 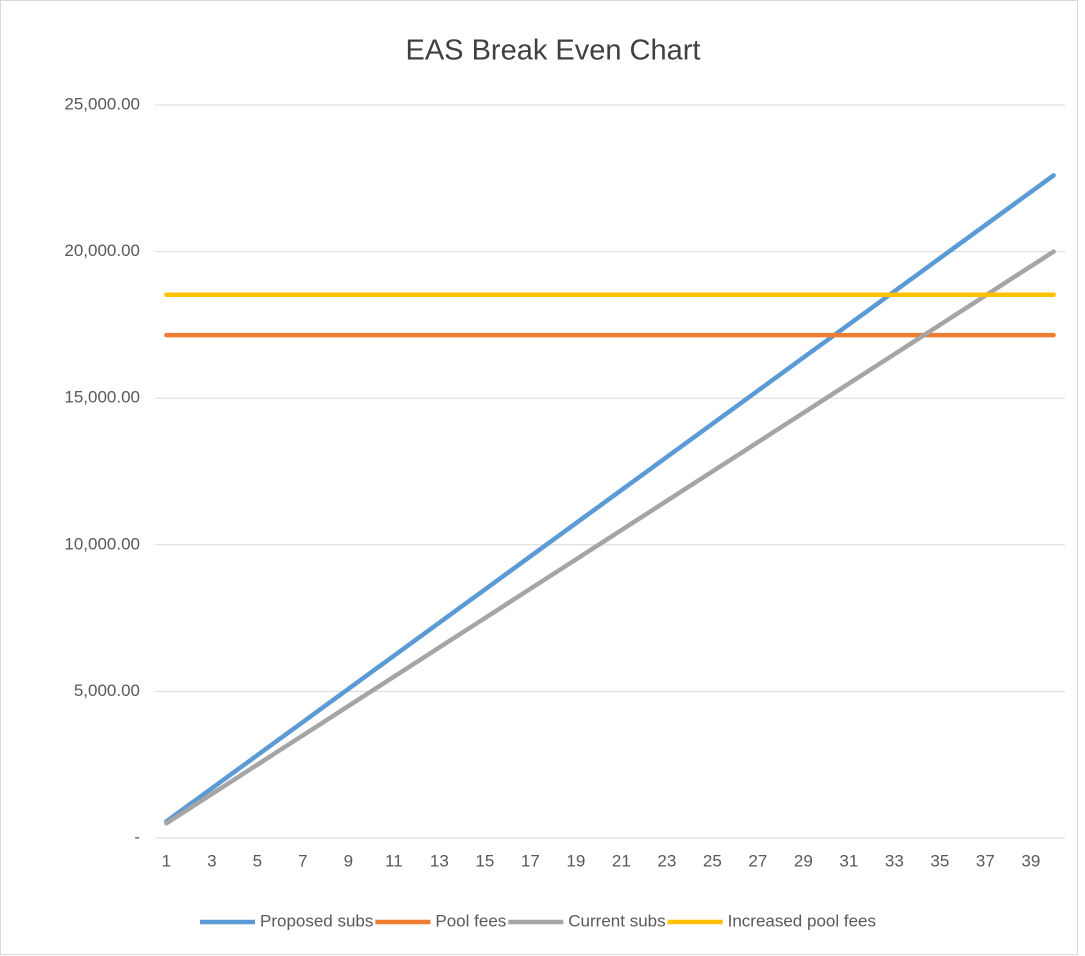 What do you see at coordinates (166, 860) in the screenshot?
I see `x-tick-label: 1` at bounding box center [166, 860].